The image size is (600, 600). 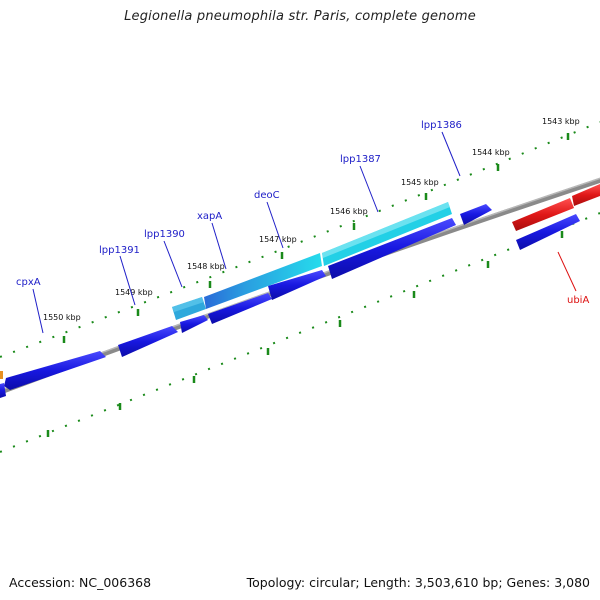 What do you see at coordinates (189, 308) in the screenshot?
I see `gene-lpp1390` at bounding box center [189, 308].